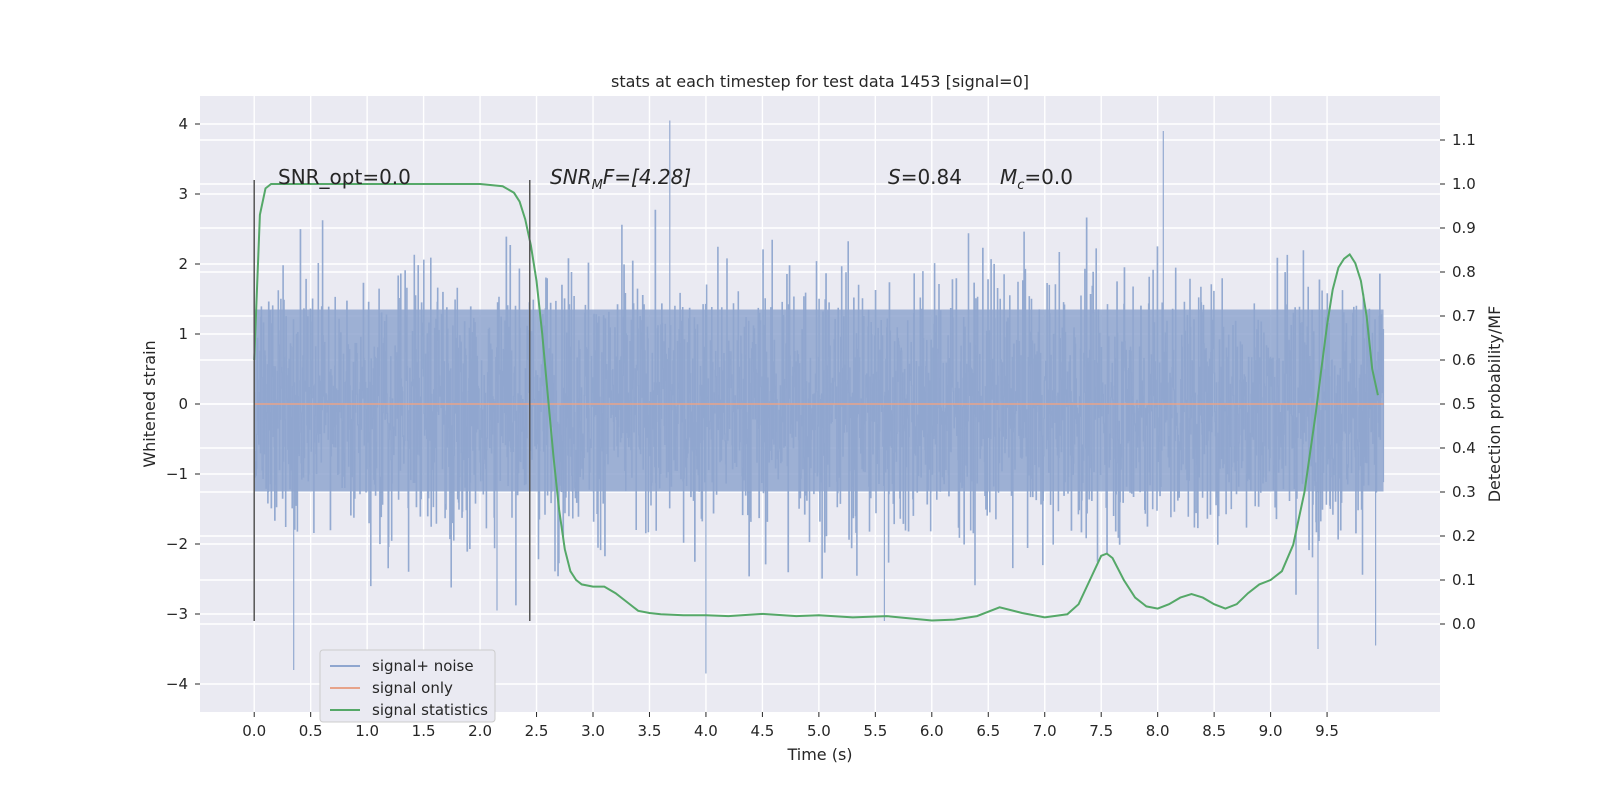 Image resolution: width=1600 pixels, height=800 pixels. Describe the element at coordinates (183, 264) in the screenshot. I see `y-tick-label: 2` at that location.